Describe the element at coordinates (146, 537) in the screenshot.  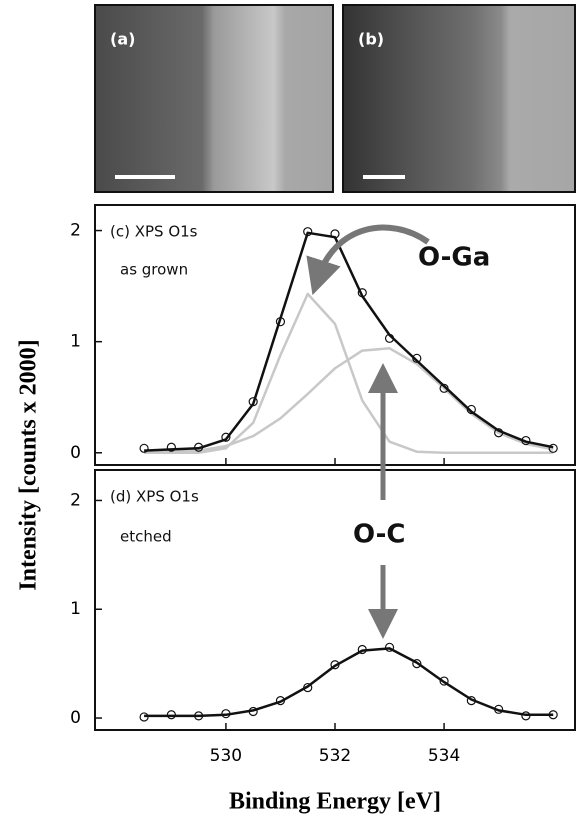
I see `annotation: etched` at that location.